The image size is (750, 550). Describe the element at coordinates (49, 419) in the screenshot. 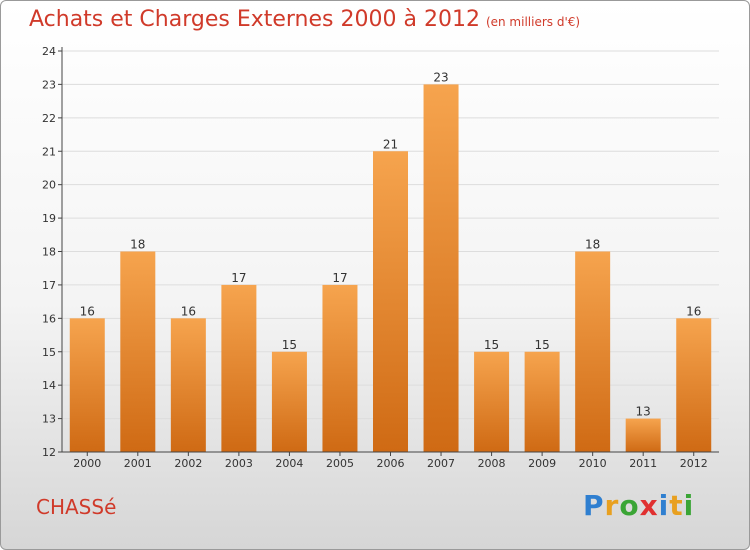

I see `y-tick-label: 13` at that location.